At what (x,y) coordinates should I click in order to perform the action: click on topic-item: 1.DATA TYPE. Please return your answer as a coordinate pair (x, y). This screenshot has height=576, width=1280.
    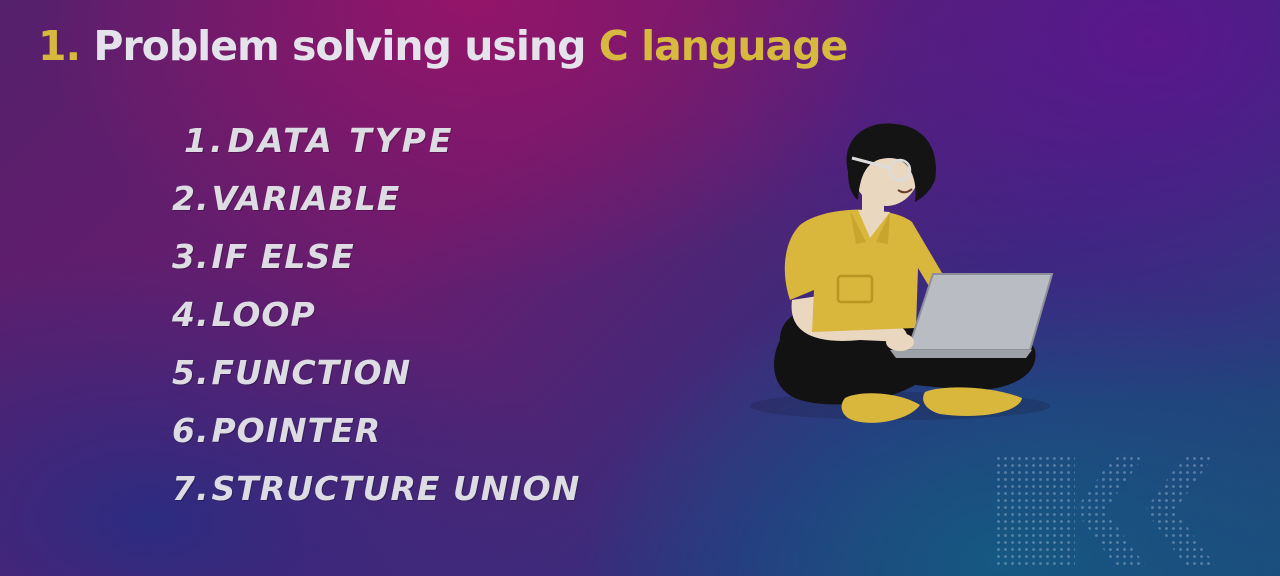
    Looking at the image, I should click on (376, 147).